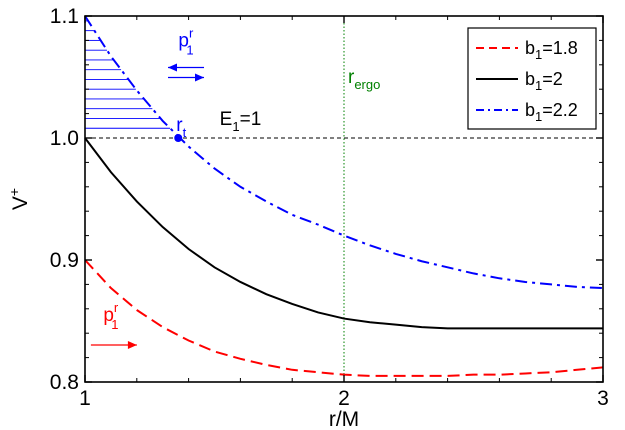 The height and width of the screenshot is (430, 625). Describe the element at coordinates (64, 138) in the screenshot. I see `y-tick-label: 1.0` at that location.